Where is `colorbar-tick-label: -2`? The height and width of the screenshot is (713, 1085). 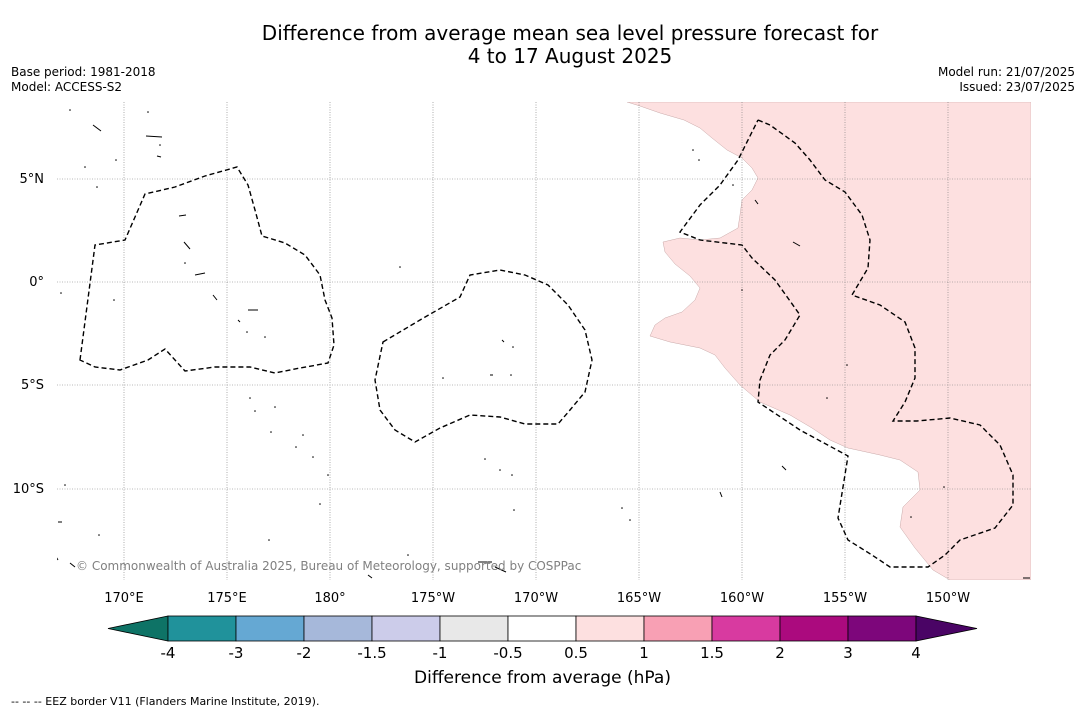 colorbar-tick-label: -2 is located at coordinates (304, 653).